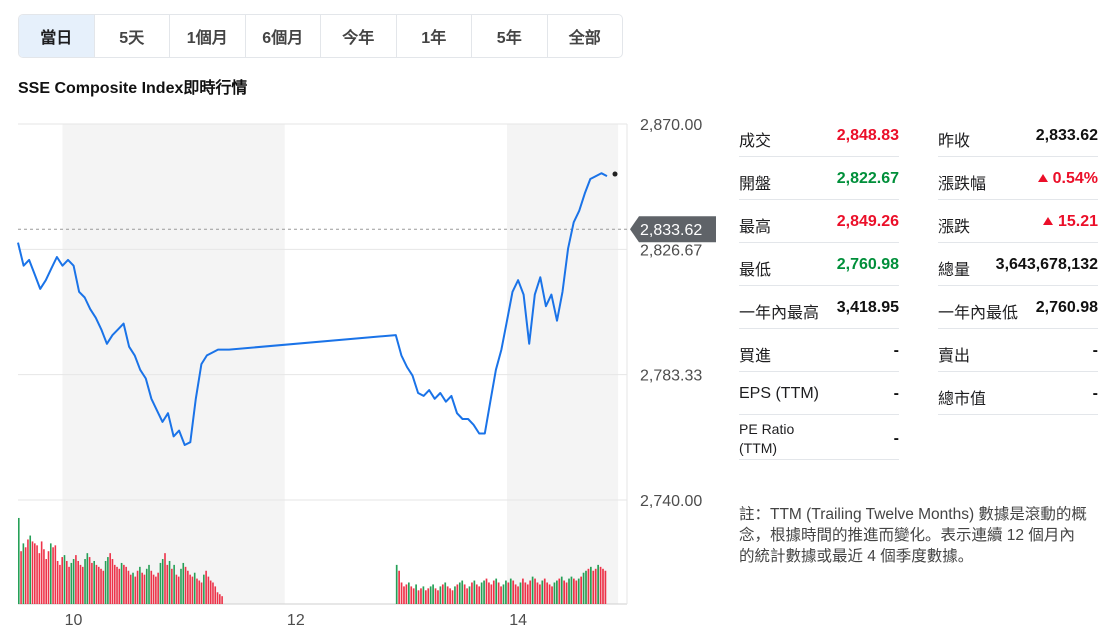 This screenshot has width=1108, height=639. I want to click on stat-row-bid: 買進 -, so click(819, 350).